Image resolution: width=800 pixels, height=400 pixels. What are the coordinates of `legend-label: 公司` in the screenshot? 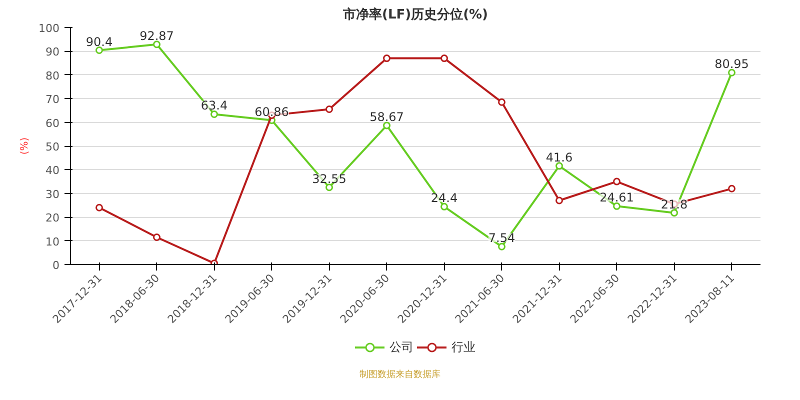 It's located at (402, 347).